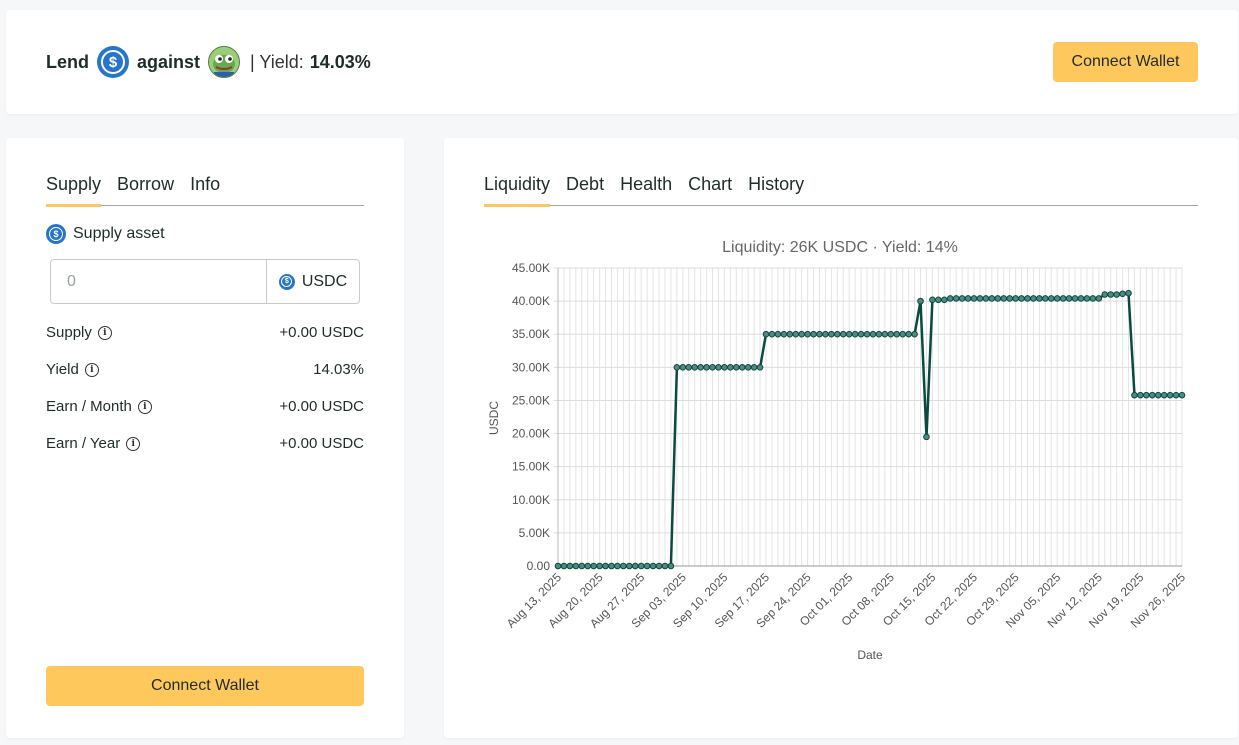  I want to click on tab-health: Health, so click(646, 189).